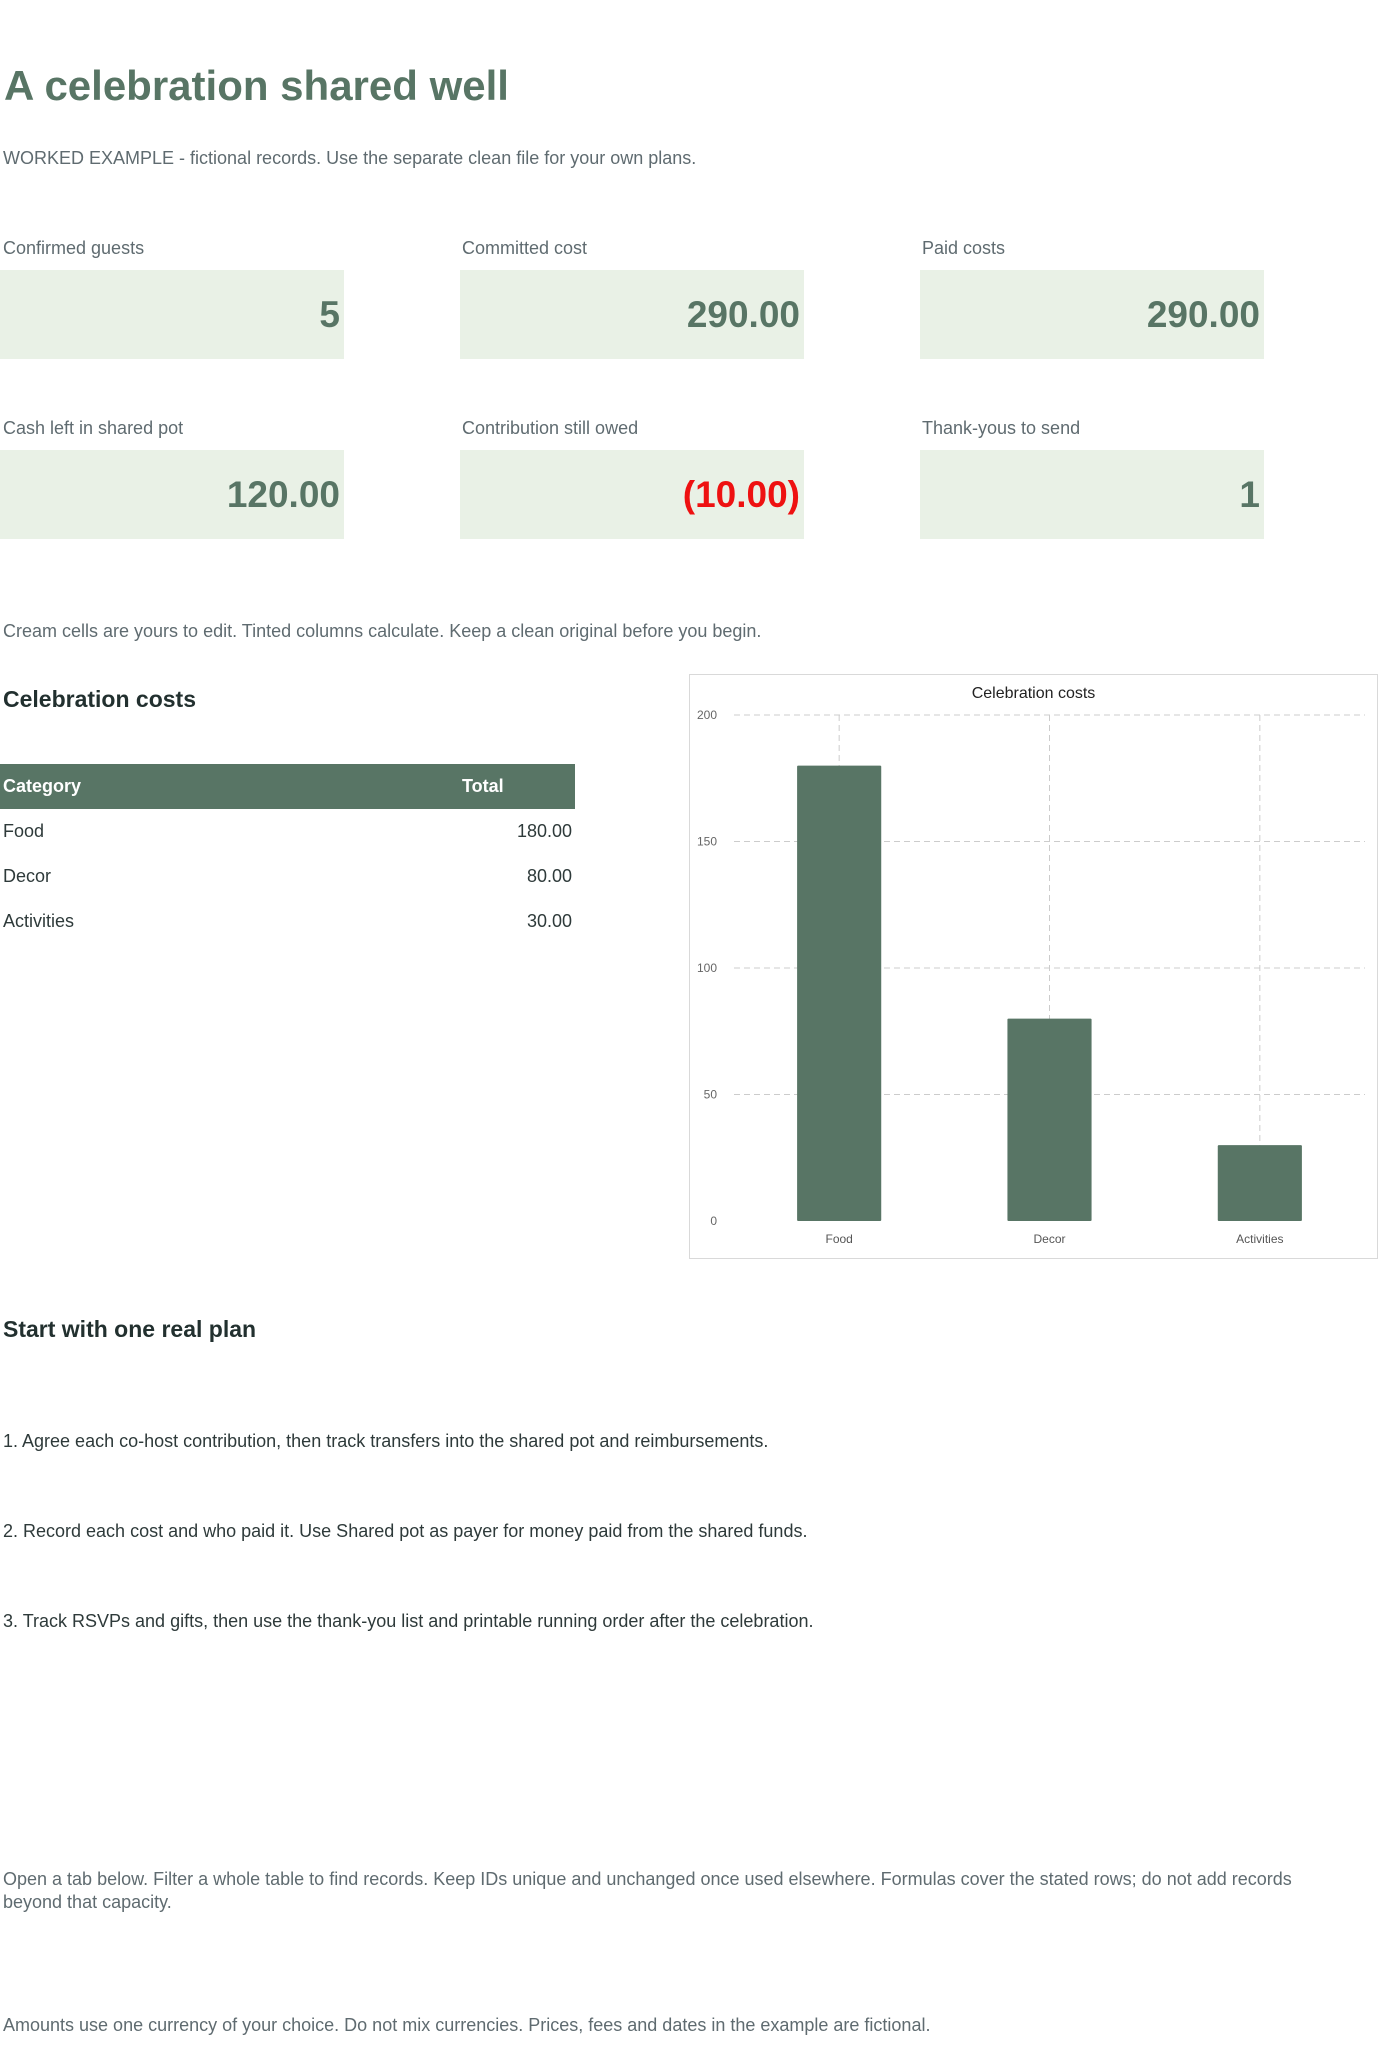 This screenshot has height=2070, width=1380. What do you see at coordinates (1049, 1119) in the screenshot?
I see `bar-decor` at bounding box center [1049, 1119].